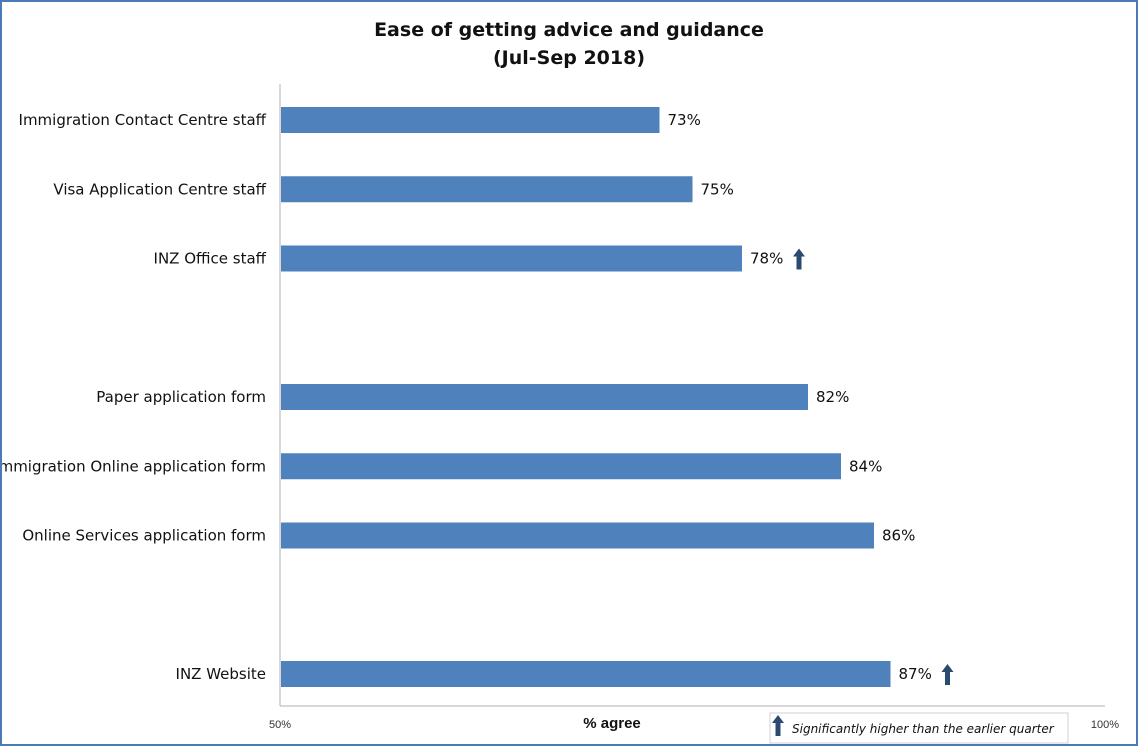 The height and width of the screenshot is (746, 1138). What do you see at coordinates (766, 259) in the screenshot?
I see `value-label: 78%` at bounding box center [766, 259].